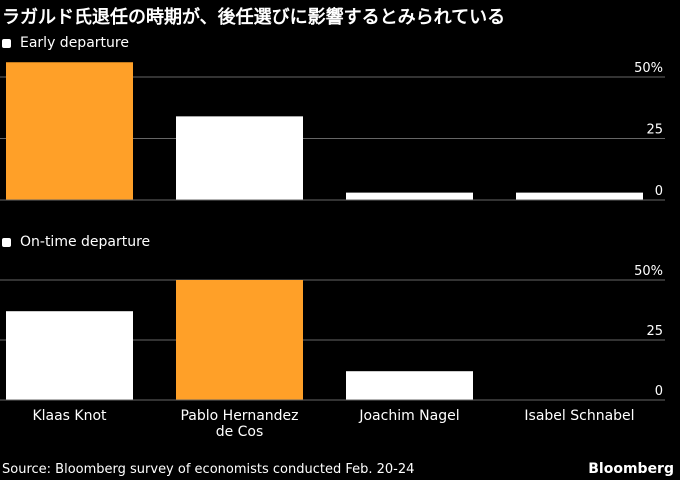 Image resolution: width=680 pixels, height=480 pixels. I want to click on x-category-label: Klaas Knot, so click(69, 416).